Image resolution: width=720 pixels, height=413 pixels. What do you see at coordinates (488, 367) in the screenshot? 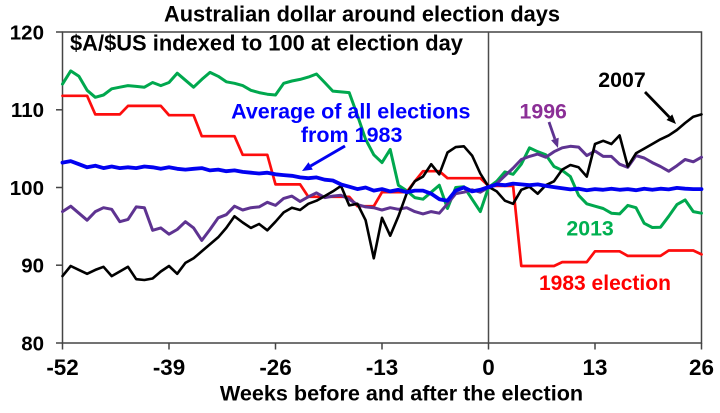
I see `svg-text: 0` at bounding box center [488, 367].